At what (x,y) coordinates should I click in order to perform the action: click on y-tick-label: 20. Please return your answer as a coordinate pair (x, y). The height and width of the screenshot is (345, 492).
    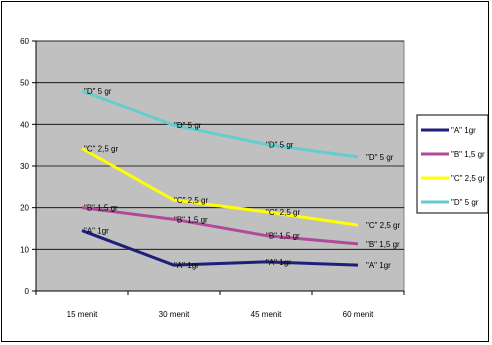
    Looking at the image, I should click on (24, 208).